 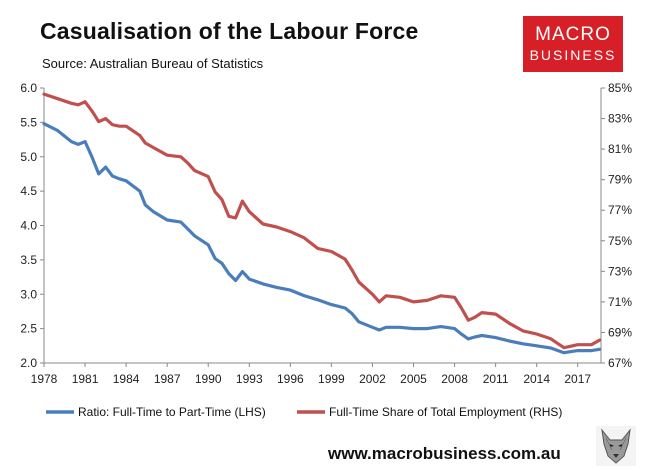 What do you see at coordinates (44, 379) in the screenshot?
I see `x-tick-label: 1978` at bounding box center [44, 379].